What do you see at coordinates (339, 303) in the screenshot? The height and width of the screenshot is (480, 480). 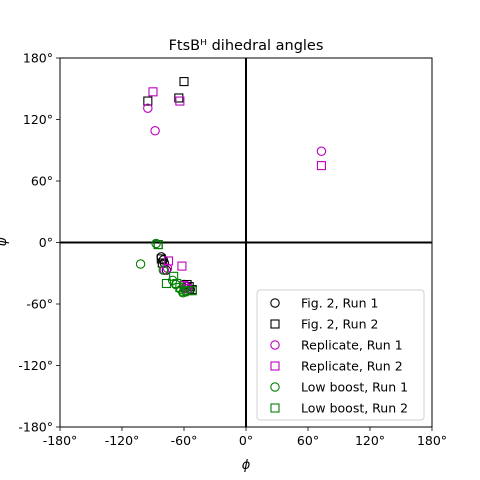 I see `legend-label: Fig. 2, Run 1` at bounding box center [339, 303].